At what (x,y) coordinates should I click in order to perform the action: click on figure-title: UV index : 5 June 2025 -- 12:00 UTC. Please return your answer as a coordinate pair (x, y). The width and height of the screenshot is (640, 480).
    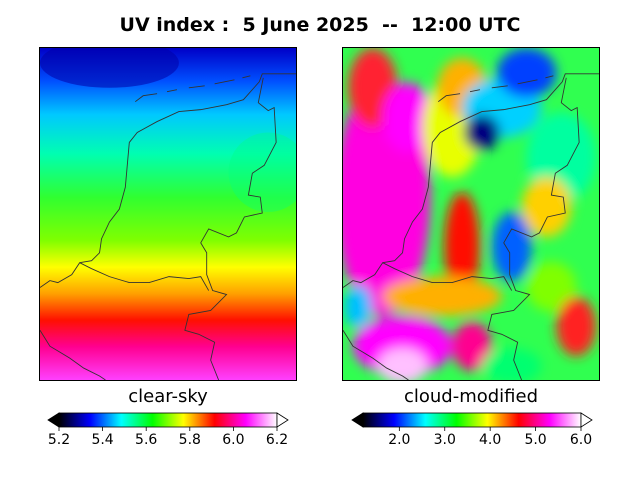
    Looking at the image, I should click on (320, 25).